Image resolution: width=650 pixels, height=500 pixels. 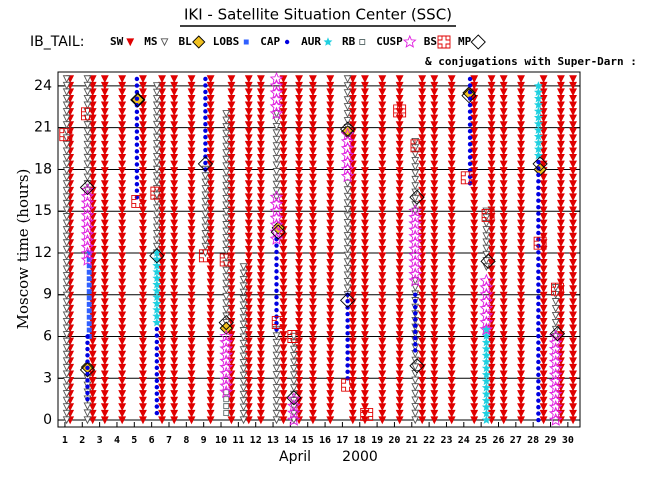 I want to click on x-tick-label: 20, so click(x=394, y=440).